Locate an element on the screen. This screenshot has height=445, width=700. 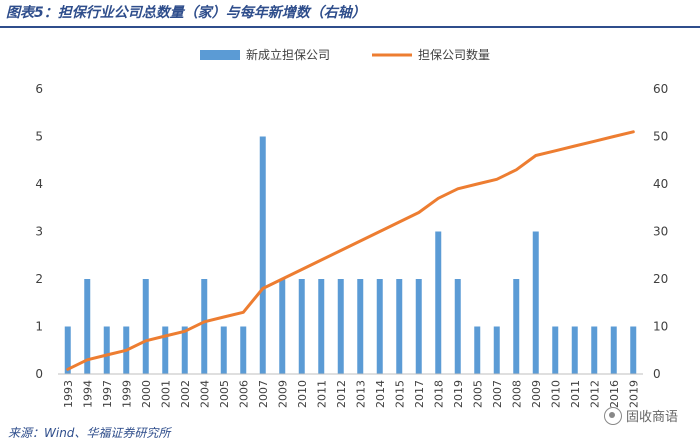
right-tick-label: 40 is located at coordinates (660, 184).